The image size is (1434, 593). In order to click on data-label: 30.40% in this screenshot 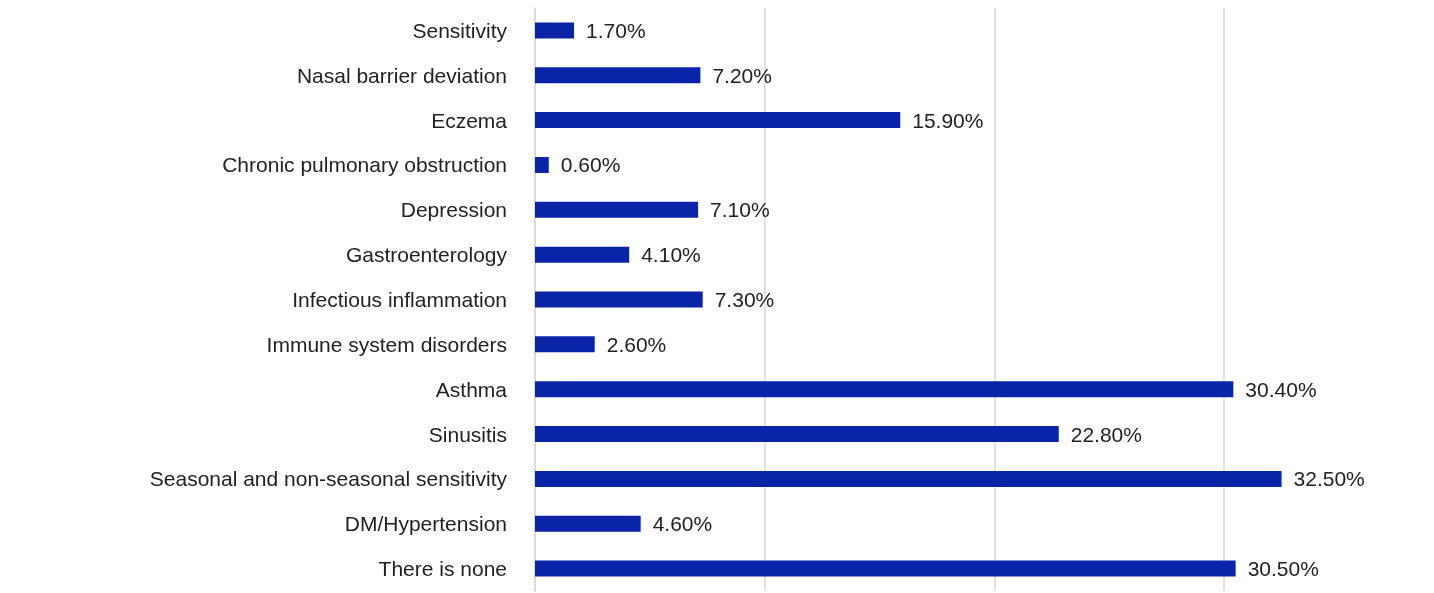, I will do `click(1281, 389)`.